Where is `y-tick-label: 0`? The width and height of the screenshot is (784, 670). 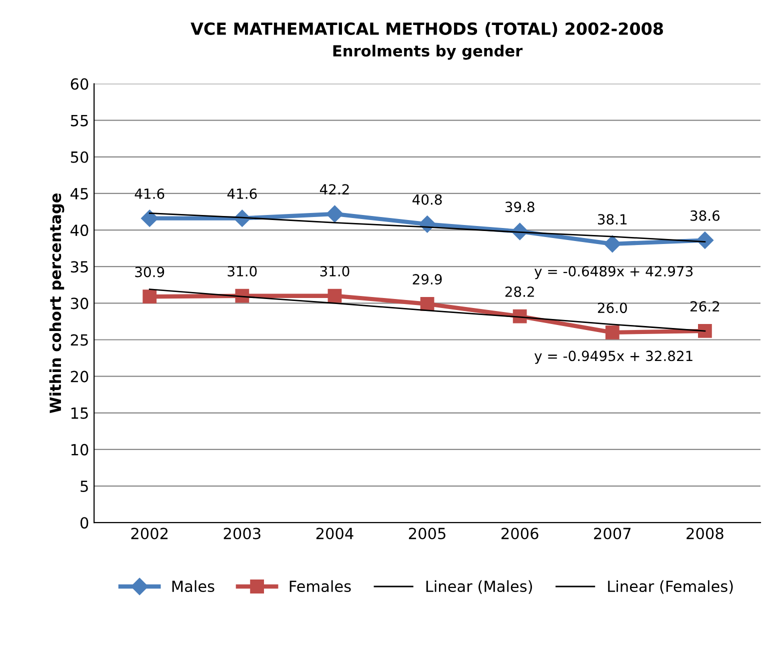
y-tick-label: 0 is located at coordinates (84, 523).